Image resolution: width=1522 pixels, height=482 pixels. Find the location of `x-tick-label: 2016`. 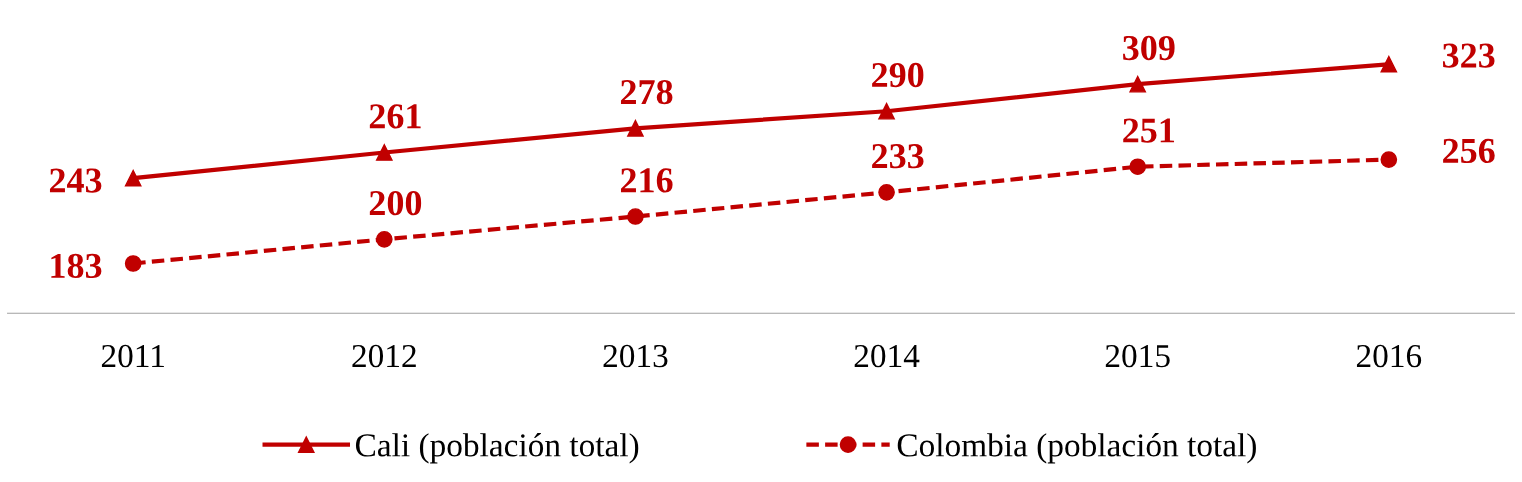

x-tick-label: 2016 is located at coordinates (1389, 356).